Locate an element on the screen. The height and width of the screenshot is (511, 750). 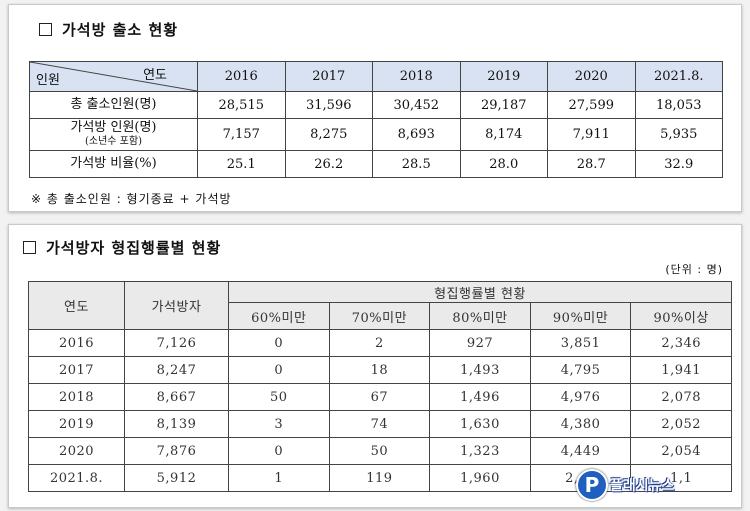
total-column-header: 가석방자 is located at coordinates (176, 305).